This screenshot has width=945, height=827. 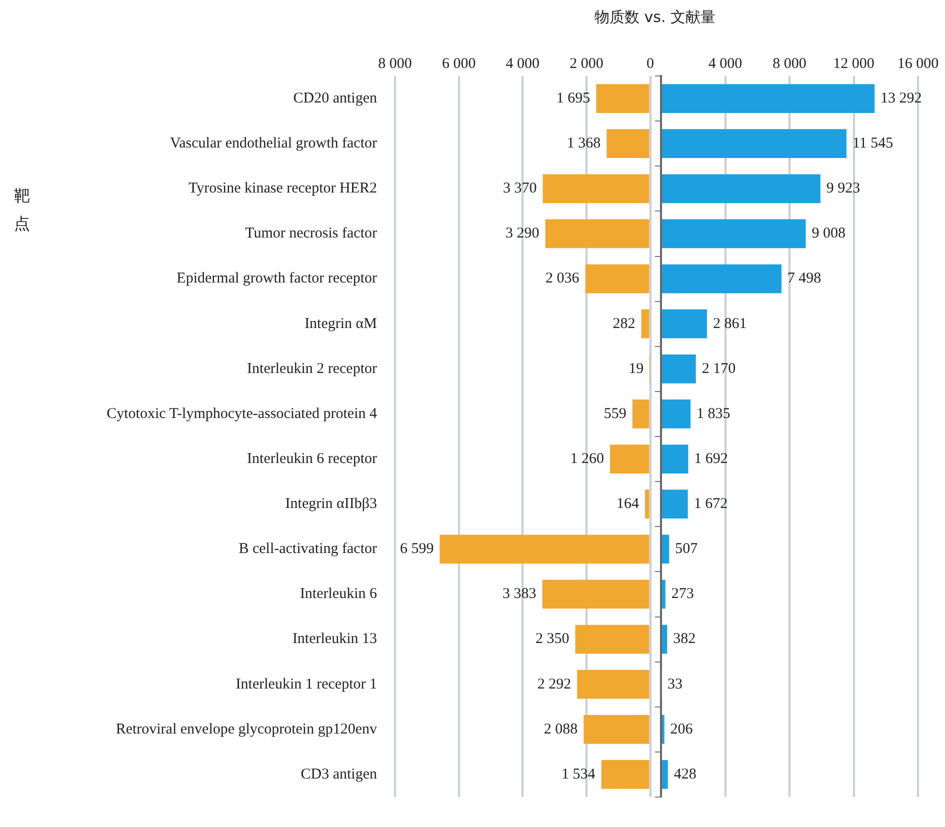 I want to click on data-label: 2 292, so click(x=554, y=684).